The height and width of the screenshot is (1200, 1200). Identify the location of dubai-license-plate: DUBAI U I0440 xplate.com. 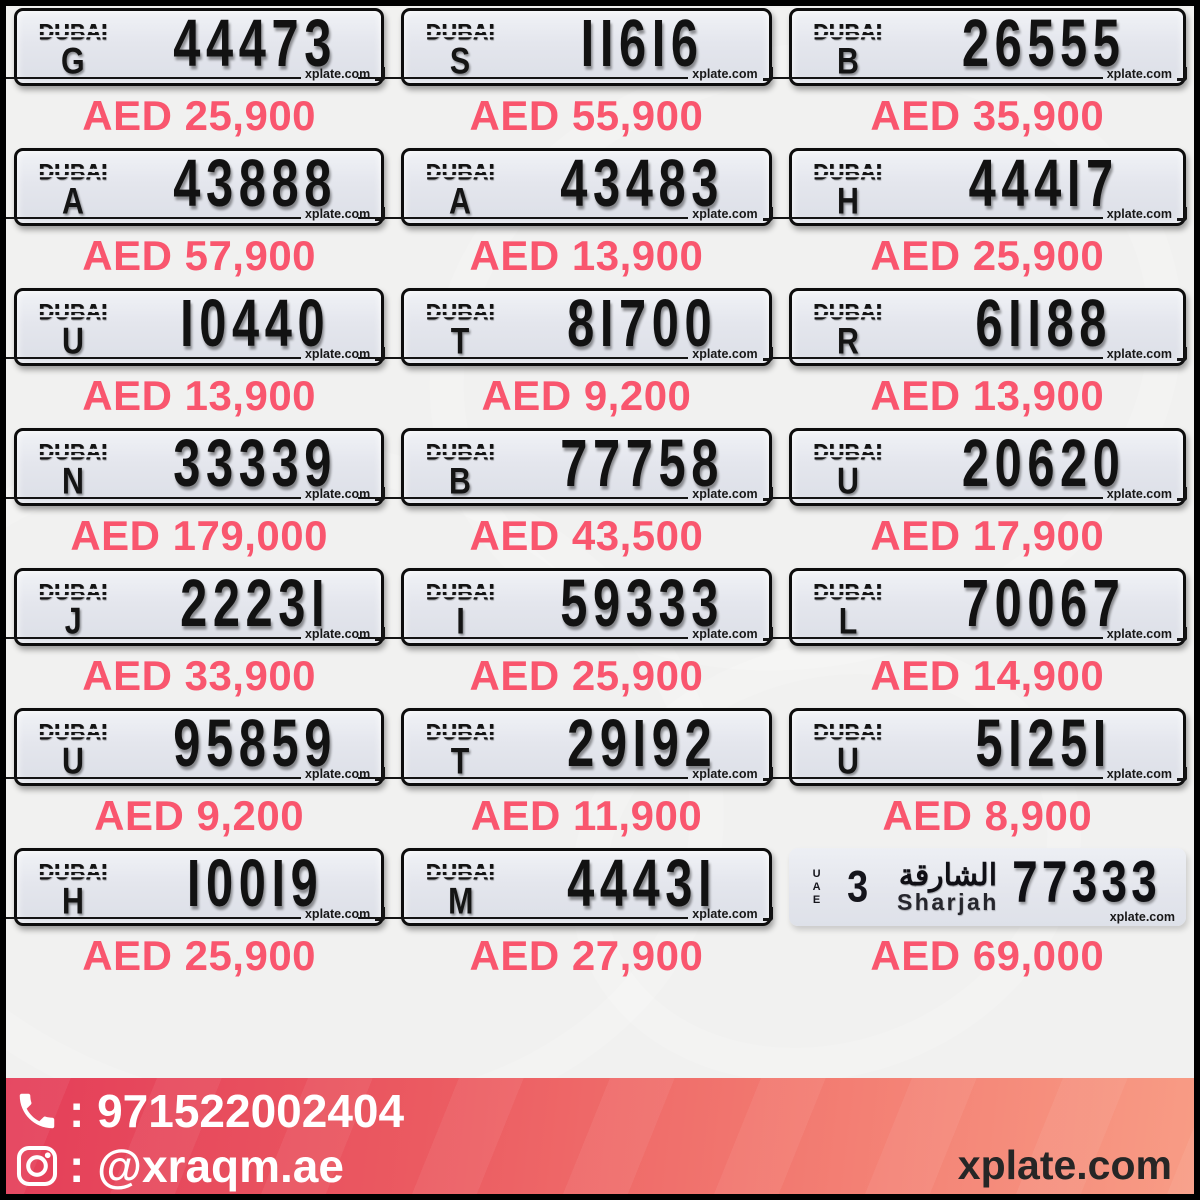
(196, 327).